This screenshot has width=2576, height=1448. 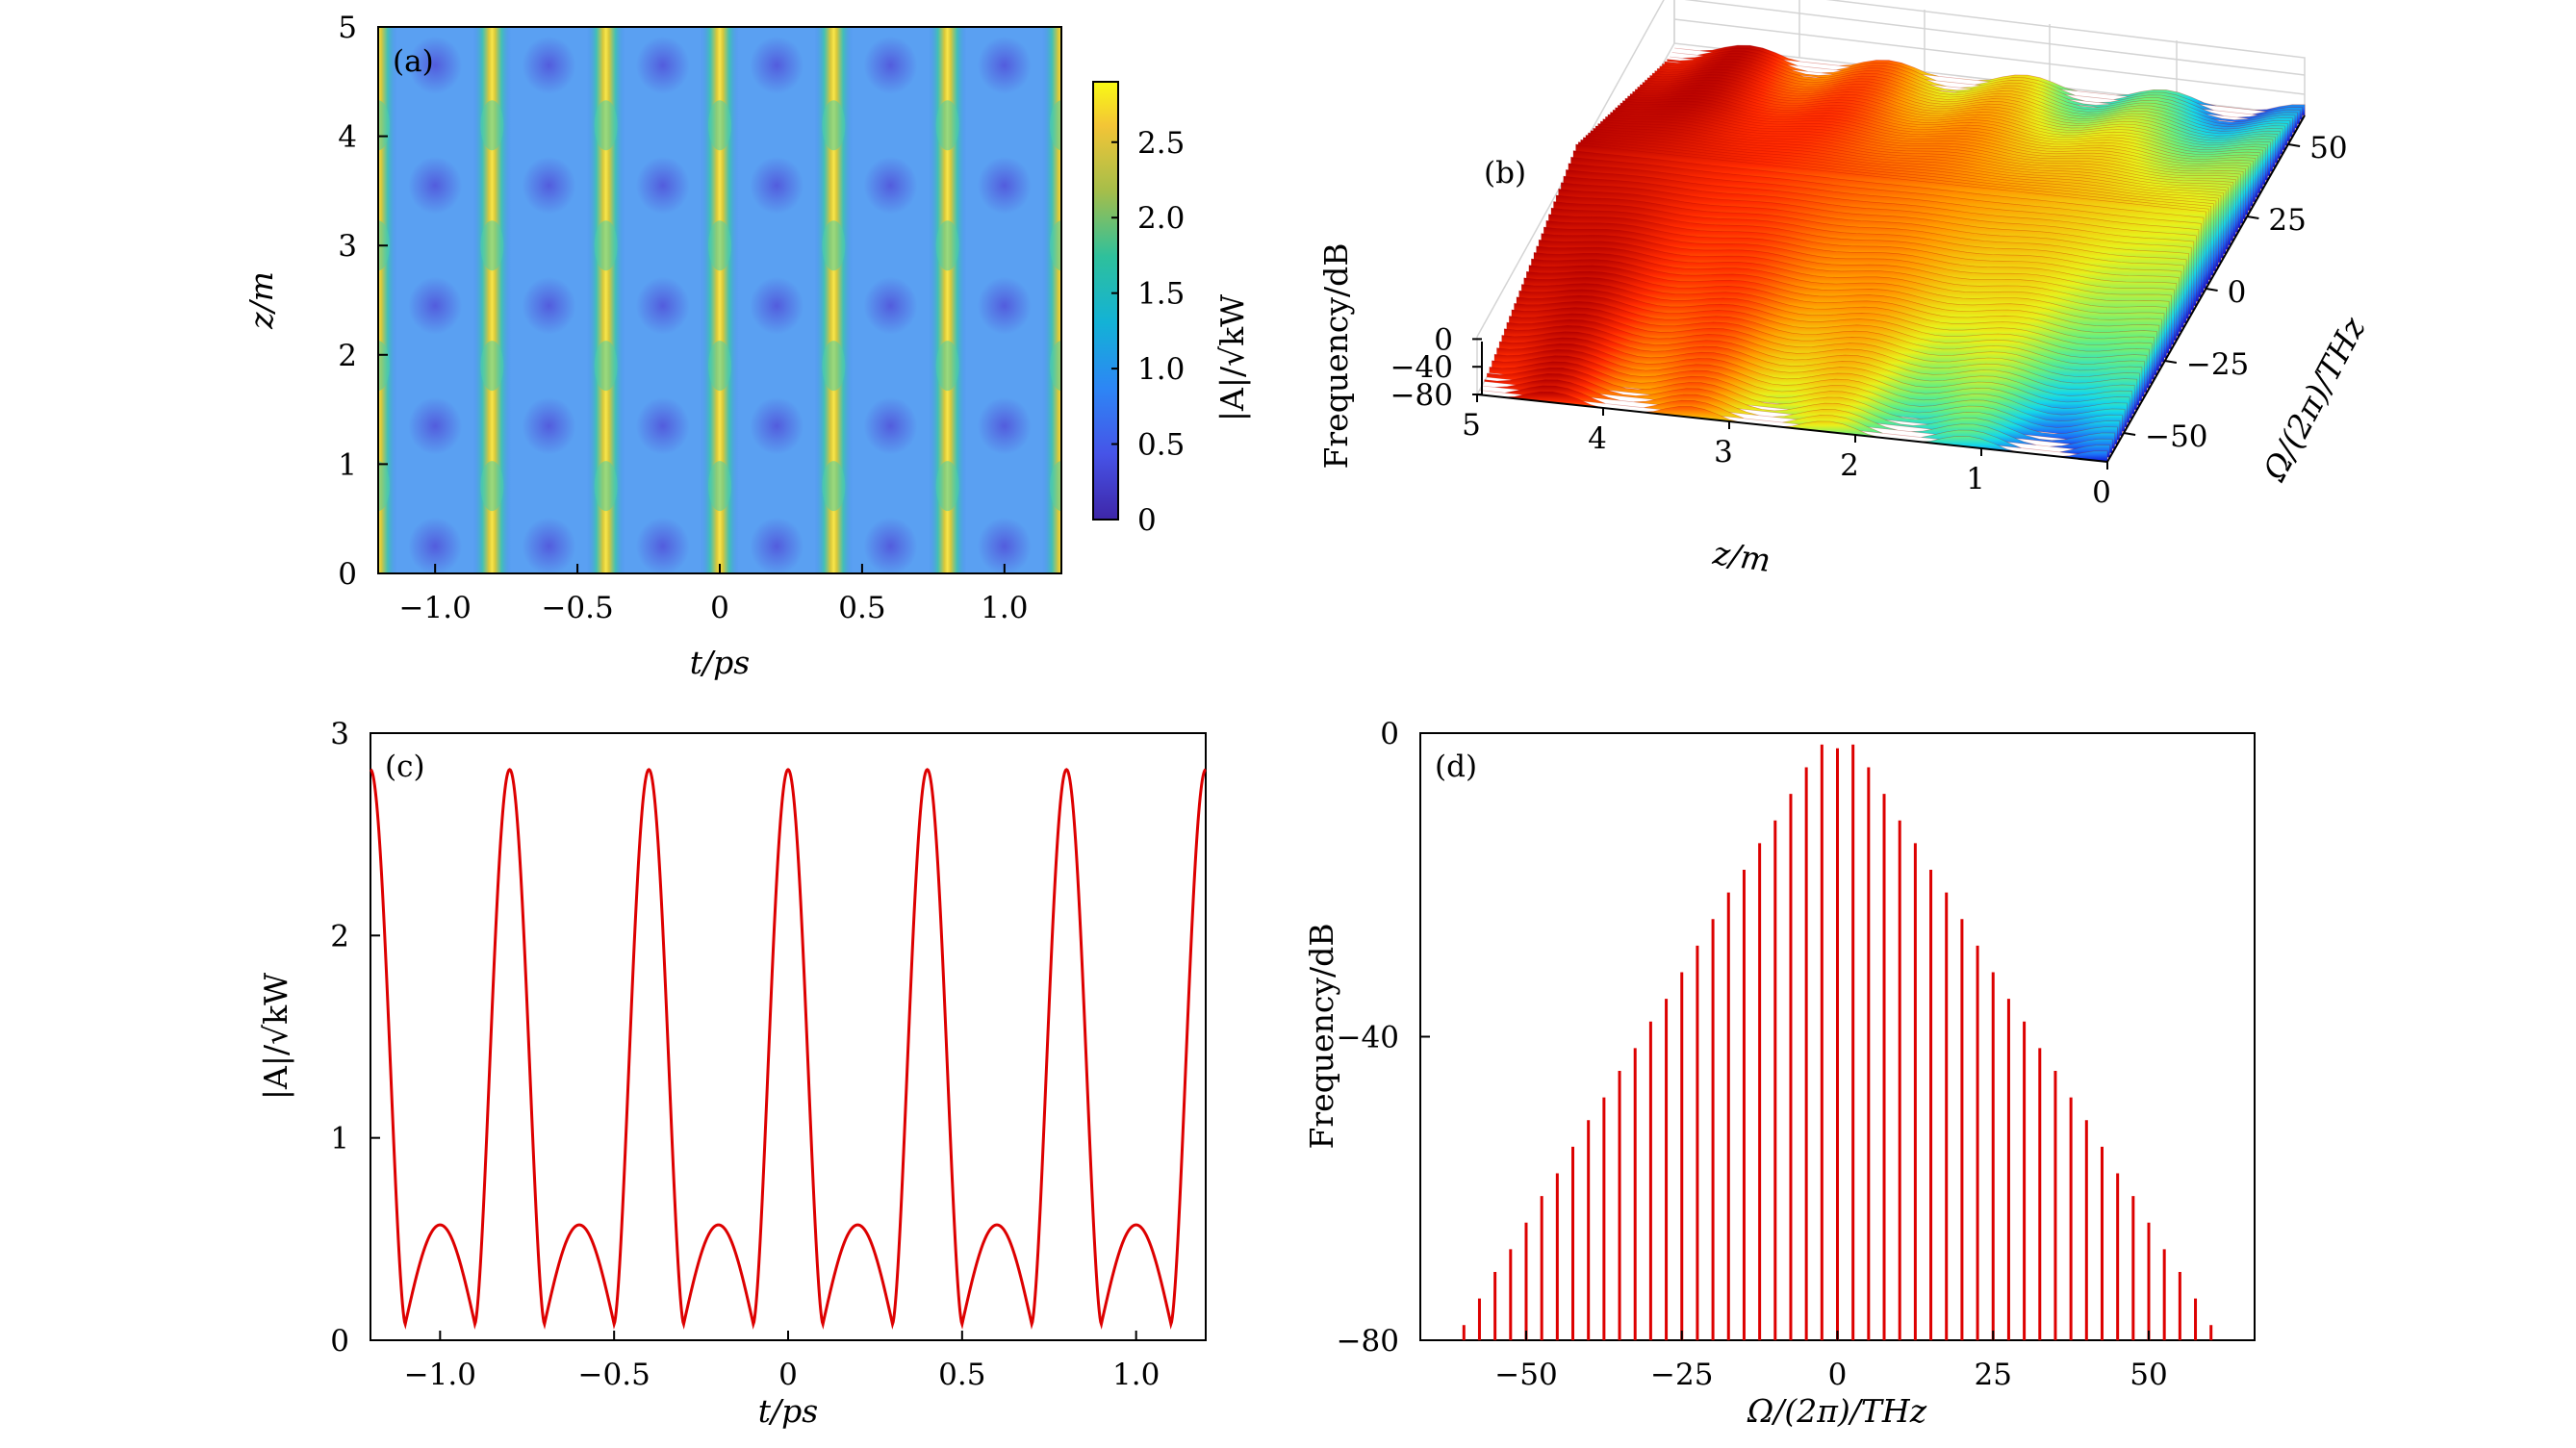 I want to click on y-tick-label-b: 50, so click(x=2328, y=148).